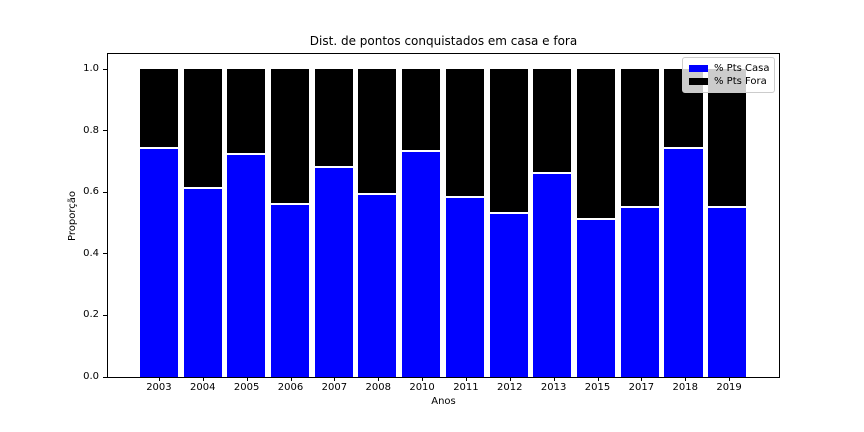 The width and height of the screenshot is (864, 432). I want to click on legend-swatch-fora-icon, so click(698, 81).